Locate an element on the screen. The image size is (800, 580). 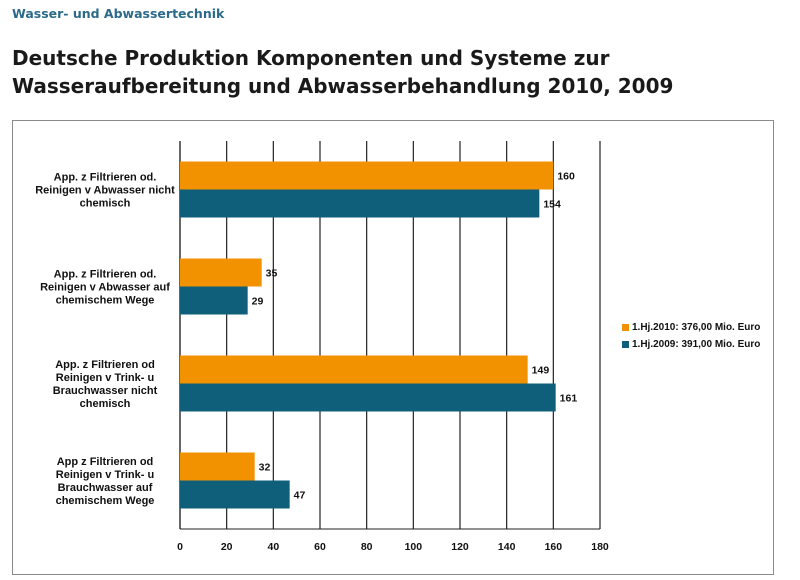
value-label-2010-2: 149 is located at coordinates (541, 371).